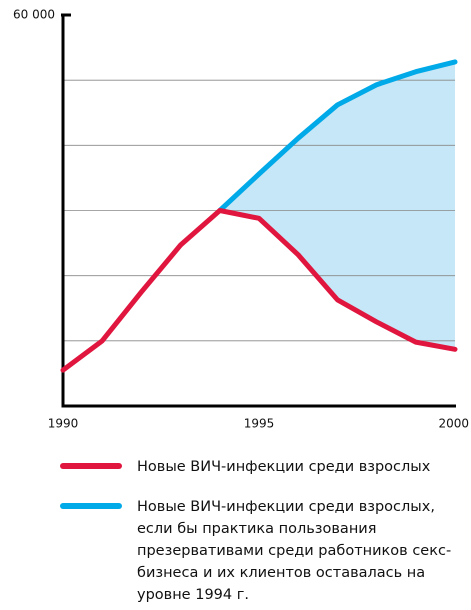 Image resolution: width=471 pixels, height=610 pixels. I want to click on series-line, so click(337, 136).